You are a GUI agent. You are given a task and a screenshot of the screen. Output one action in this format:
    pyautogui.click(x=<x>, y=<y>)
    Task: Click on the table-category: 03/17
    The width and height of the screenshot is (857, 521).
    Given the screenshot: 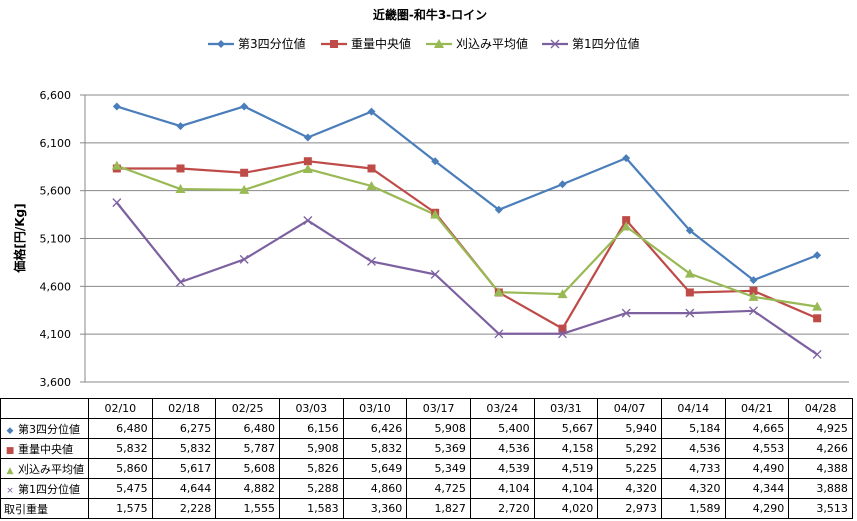 What is the action you would take?
    pyautogui.click(x=438, y=408)
    